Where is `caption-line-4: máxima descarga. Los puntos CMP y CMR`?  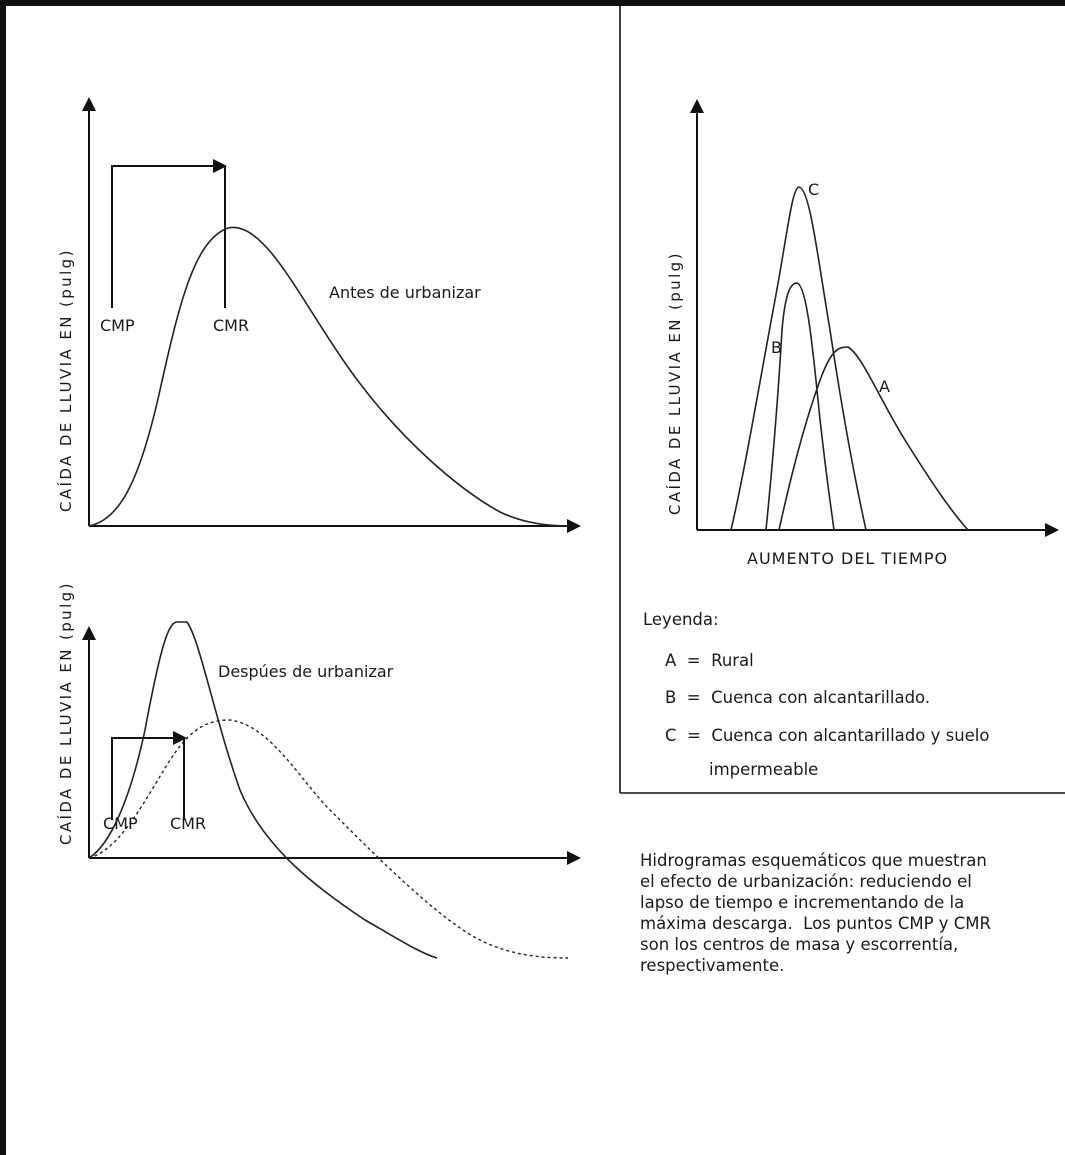
caption-line-4: máxima descarga. Los puntos CMP y CMR is located at coordinates (815, 923).